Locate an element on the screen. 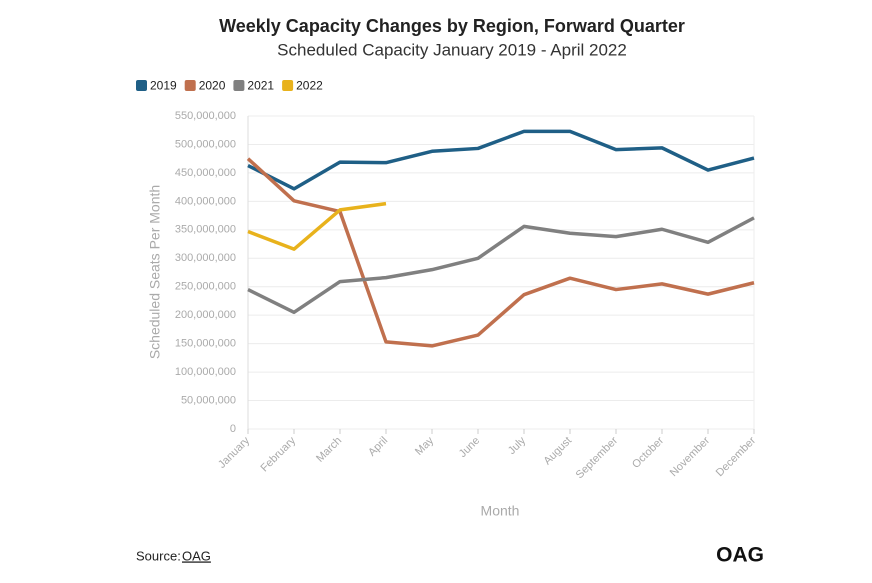 The width and height of the screenshot is (872, 583). source-link: OAG is located at coordinates (196, 555).